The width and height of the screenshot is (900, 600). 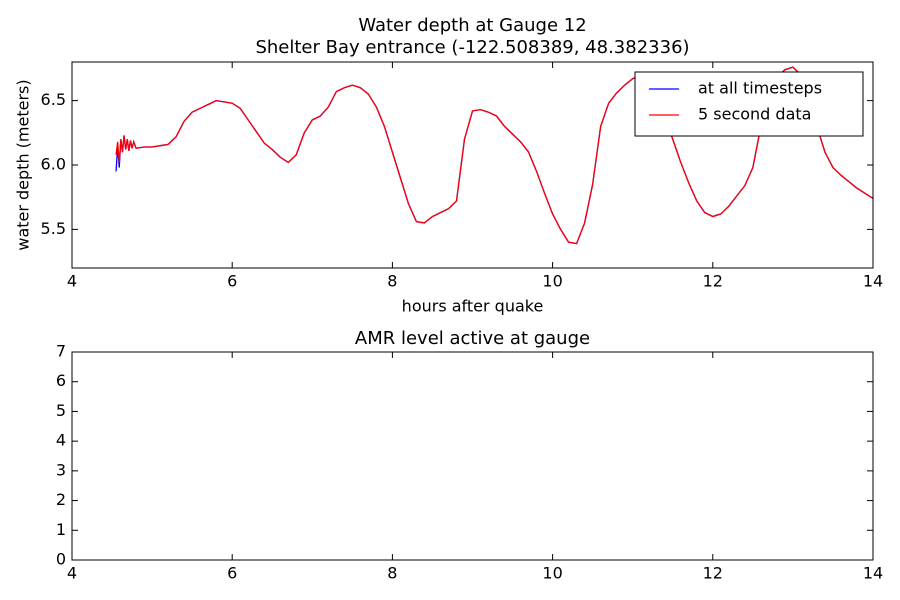 I want to click on legend-box, so click(x=749, y=104).